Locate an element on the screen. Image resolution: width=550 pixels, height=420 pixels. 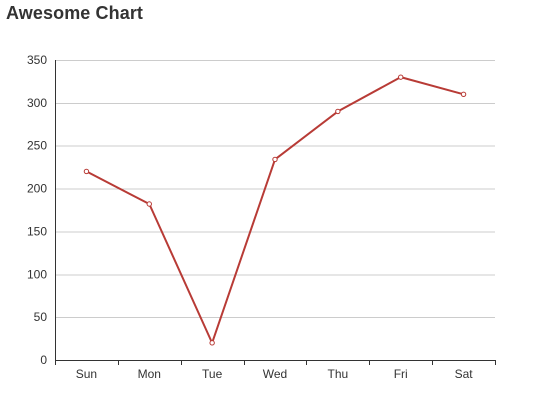
x-tick-label: Sun is located at coordinates (86, 374).